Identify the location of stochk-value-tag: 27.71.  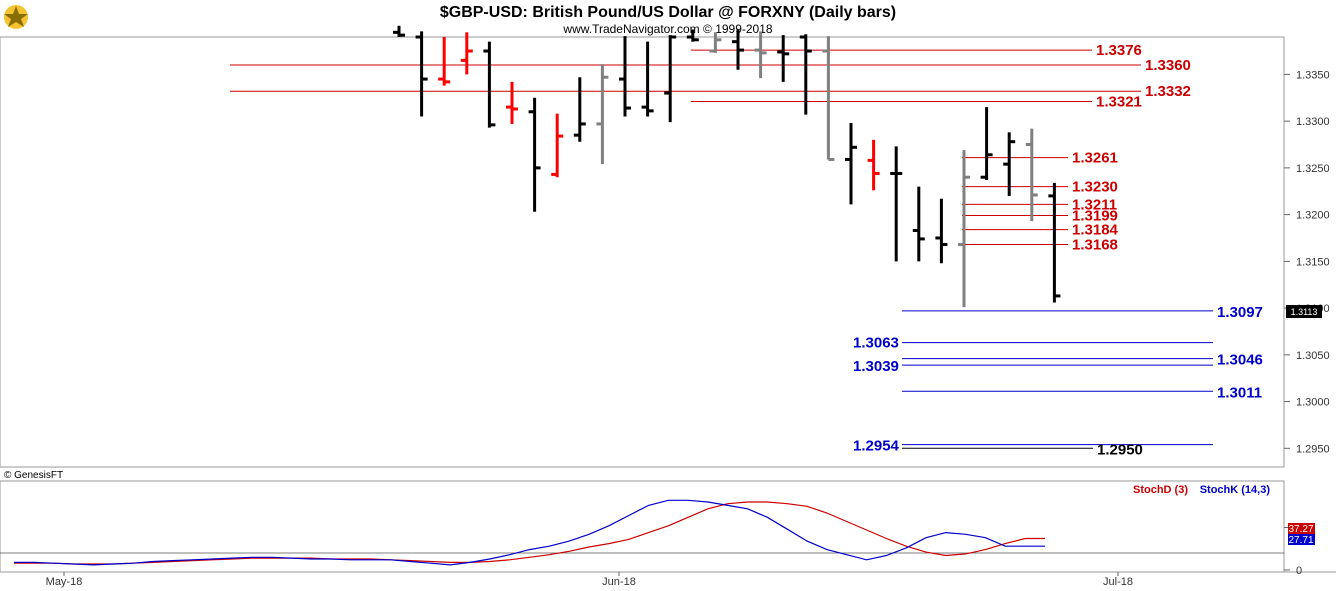
(1300, 540).